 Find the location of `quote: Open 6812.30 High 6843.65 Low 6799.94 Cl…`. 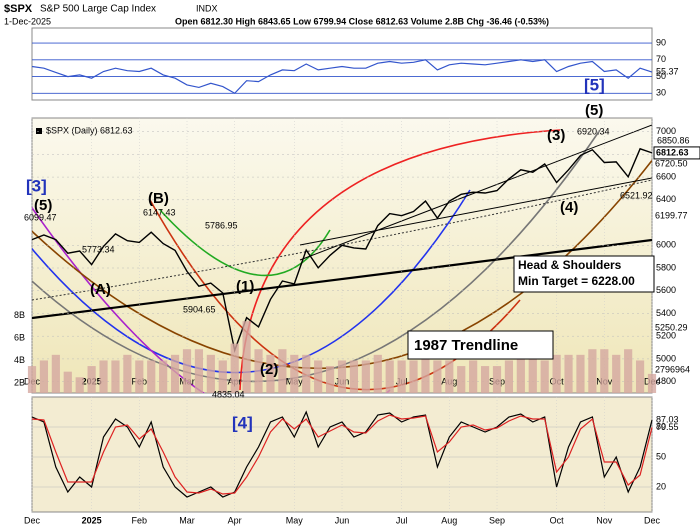

quote: Open 6812.30 High 6843.65 Low 6799.94 Cl… is located at coordinates (362, 21).